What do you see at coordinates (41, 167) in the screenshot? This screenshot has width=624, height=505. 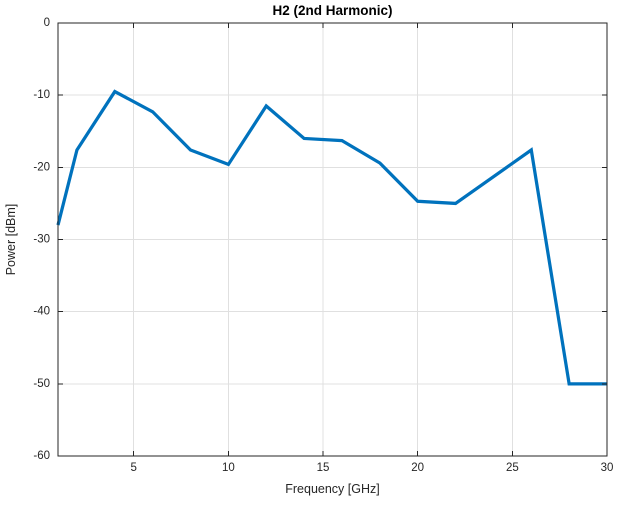 I see `y-tick-label: -20` at bounding box center [41, 167].